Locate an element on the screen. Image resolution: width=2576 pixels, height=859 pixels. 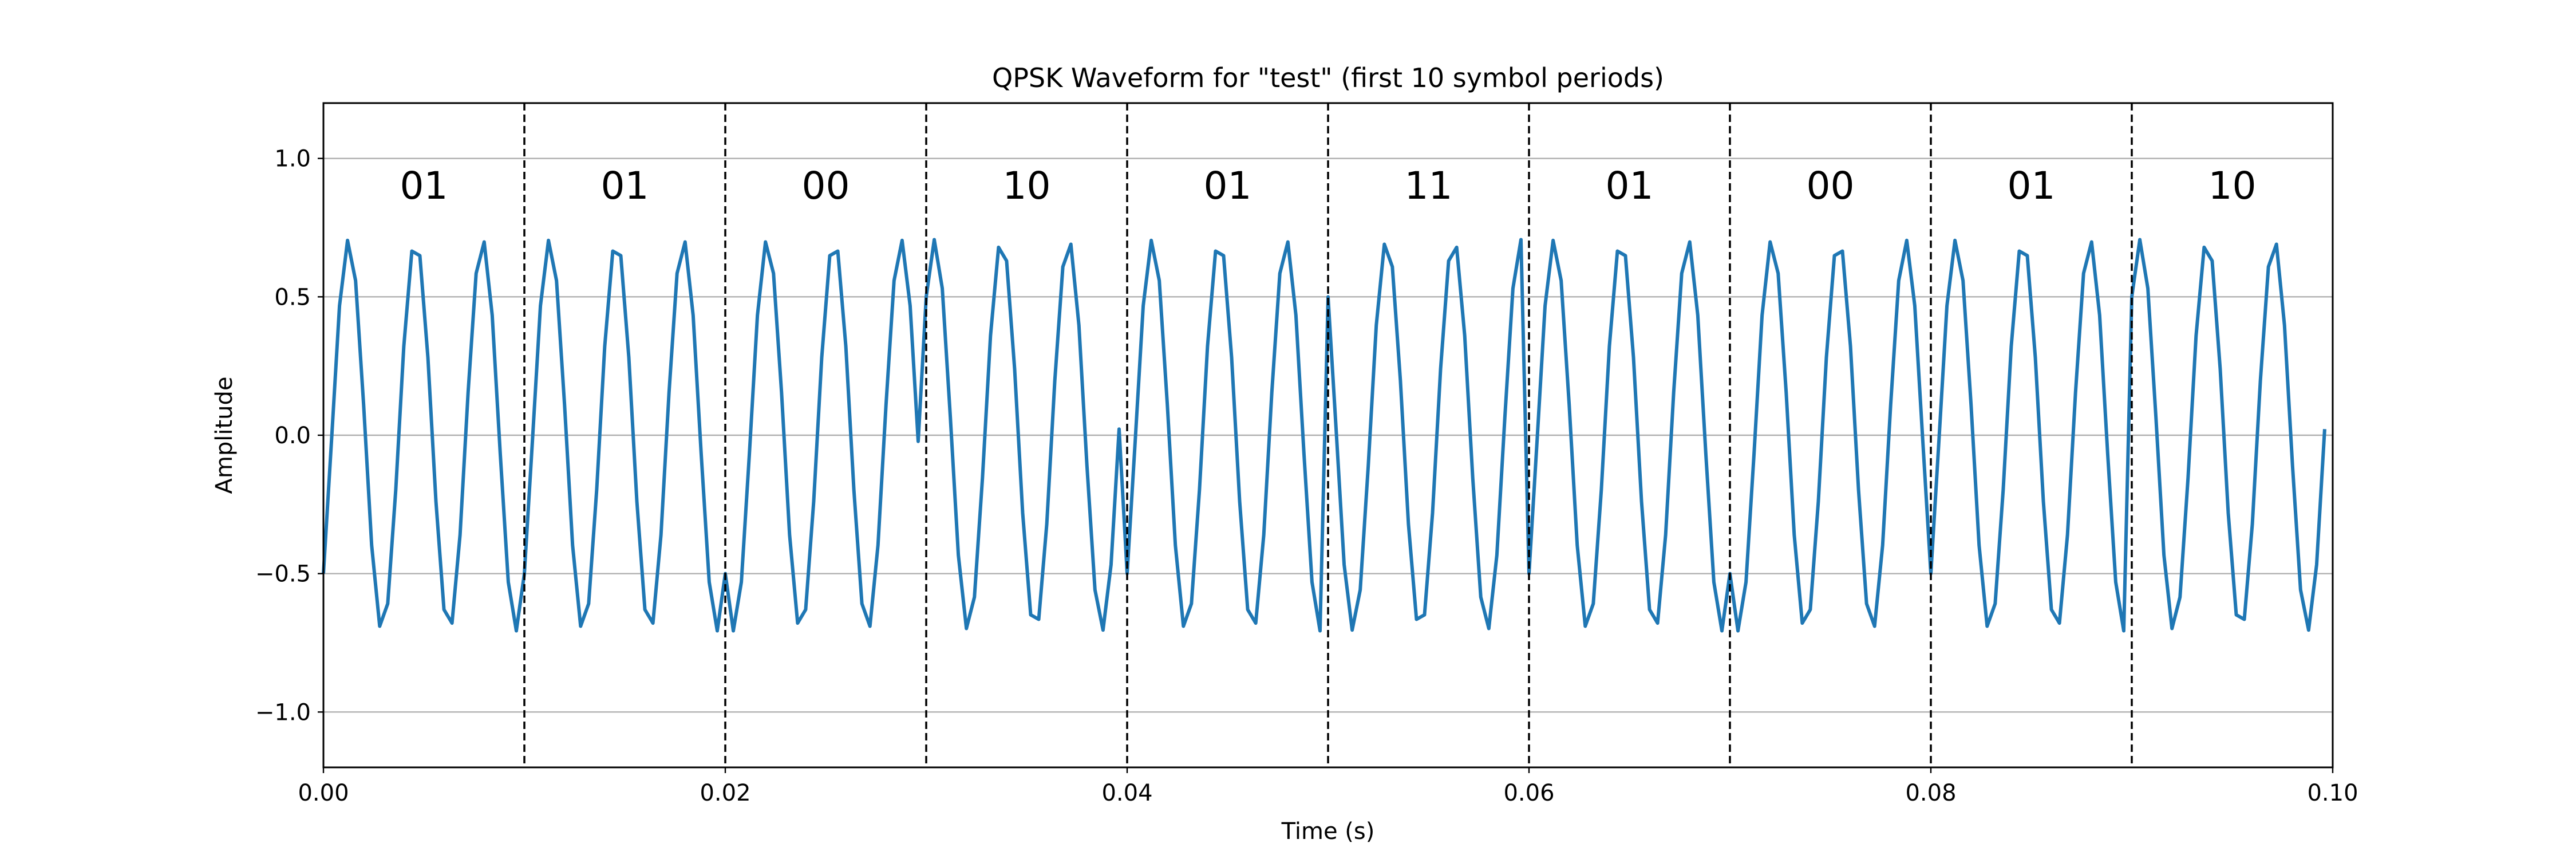
y-tick-label: 0.0 is located at coordinates (292, 436).